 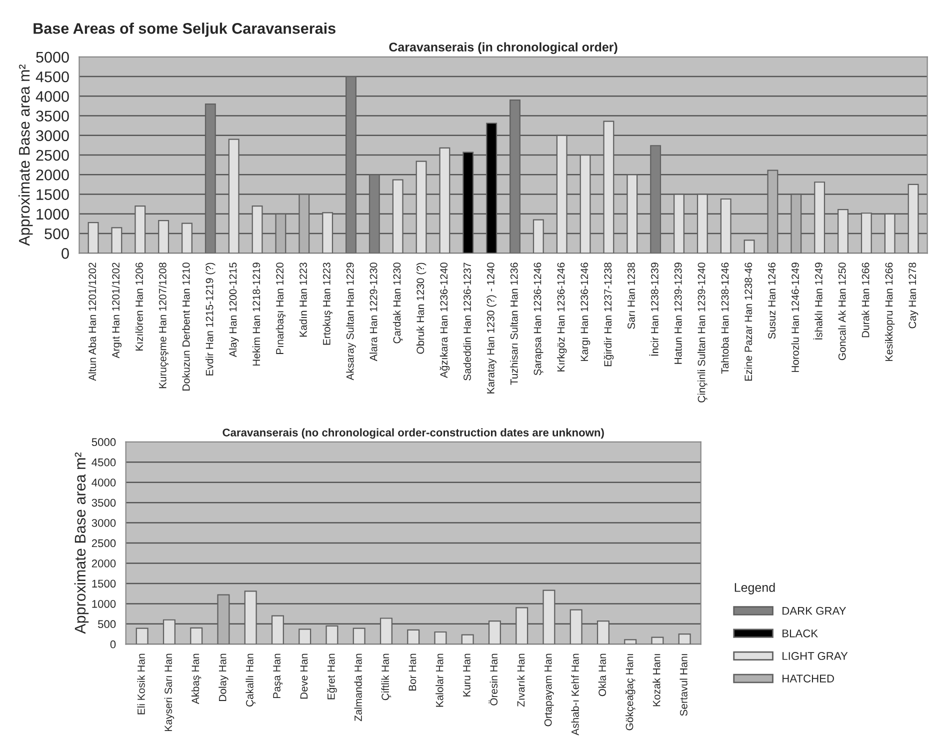 What do you see at coordinates (817, 301) in the screenshot?
I see `x-tick-label: İshaklı Han 1249` at bounding box center [817, 301].